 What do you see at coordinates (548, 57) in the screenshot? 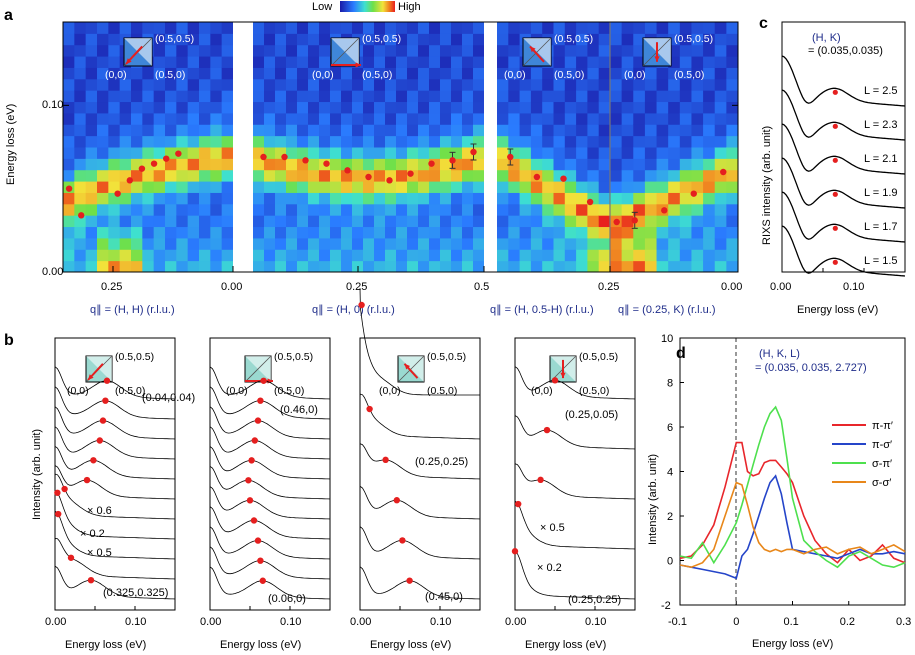
I see `inset-2: (0.5,0.5) (0,0) (0.5,0)` at bounding box center [548, 57].